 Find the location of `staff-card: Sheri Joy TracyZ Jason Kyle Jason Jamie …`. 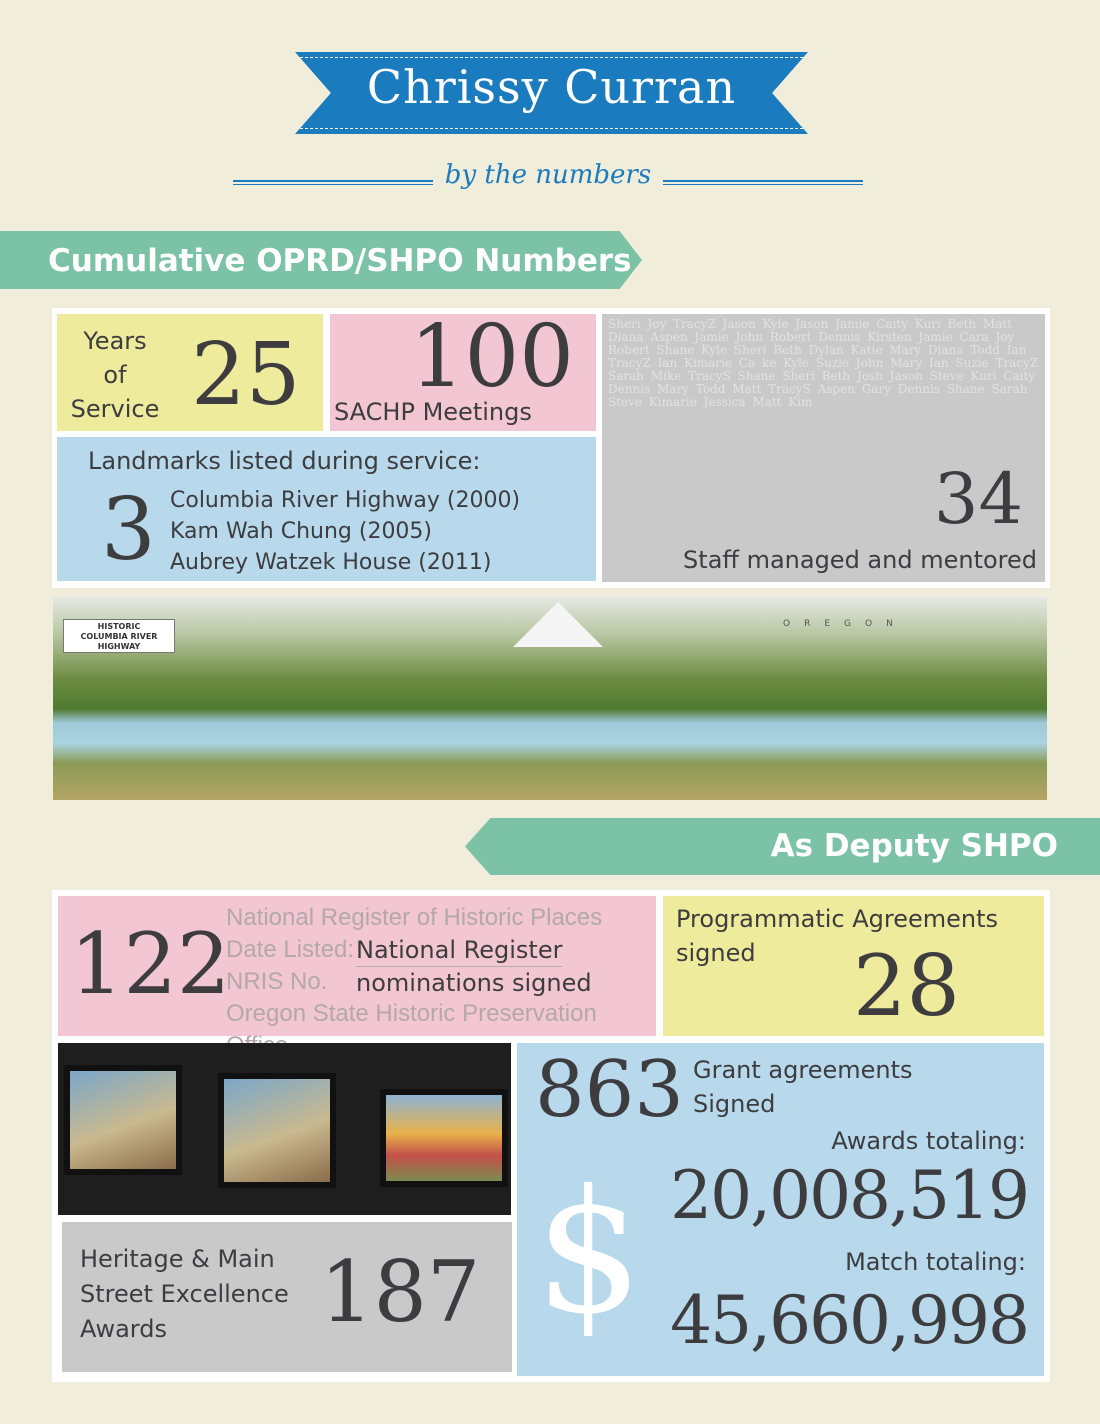

staff-card: Sheri Joy TracyZ Jason Kyle Jason Jamie … is located at coordinates (823, 448).